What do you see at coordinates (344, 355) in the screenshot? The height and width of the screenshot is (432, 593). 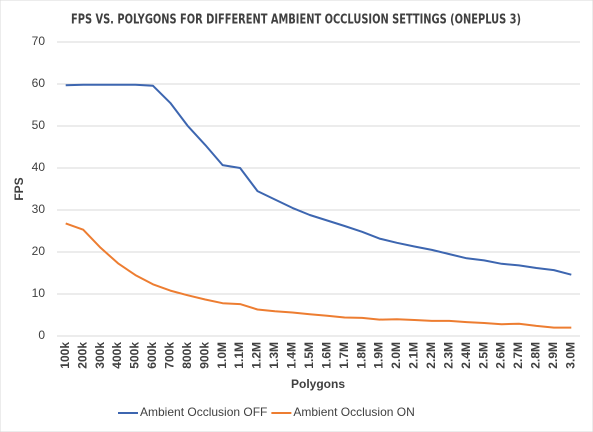 I see `x-tick-label: 1.7M` at bounding box center [344, 355].